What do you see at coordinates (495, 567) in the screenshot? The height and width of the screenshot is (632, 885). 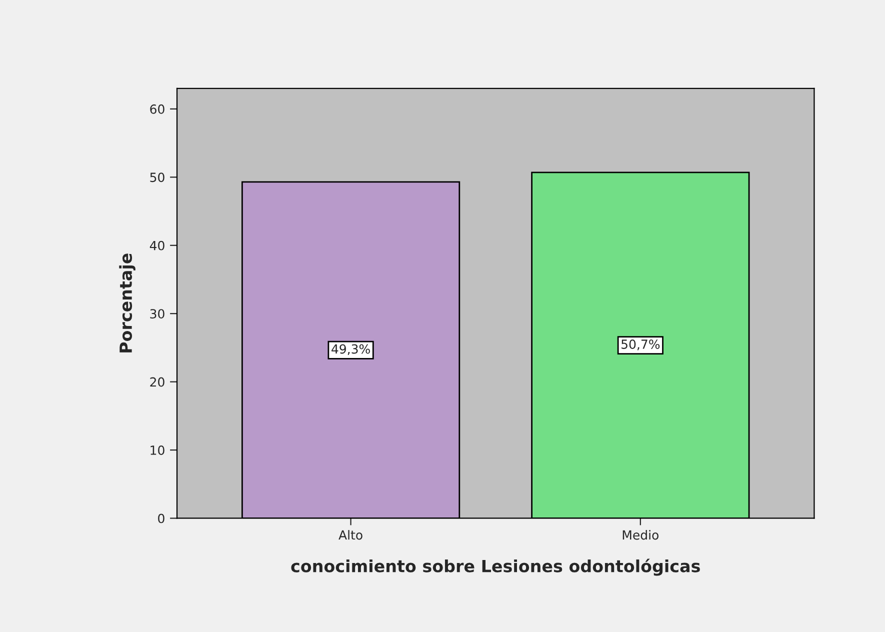 I see `x-axis-title: conocimiento sobre Lesiones odontológicas` at bounding box center [495, 567].